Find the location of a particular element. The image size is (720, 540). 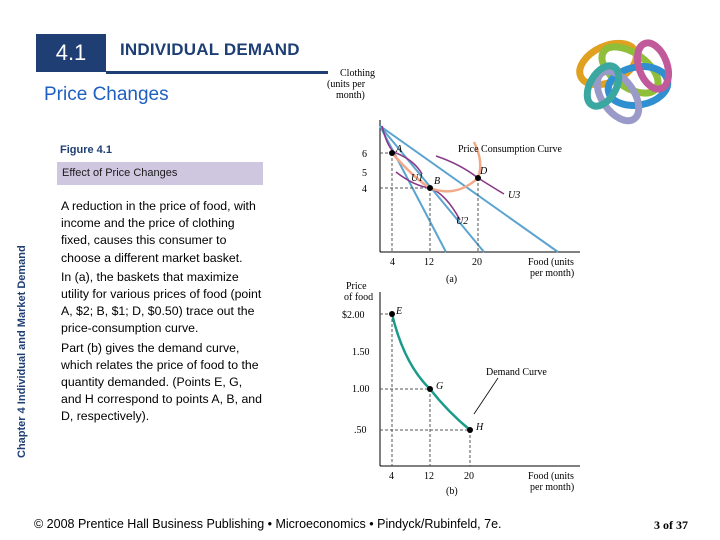

page-number: 3 of 37 is located at coordinates (671, 525).